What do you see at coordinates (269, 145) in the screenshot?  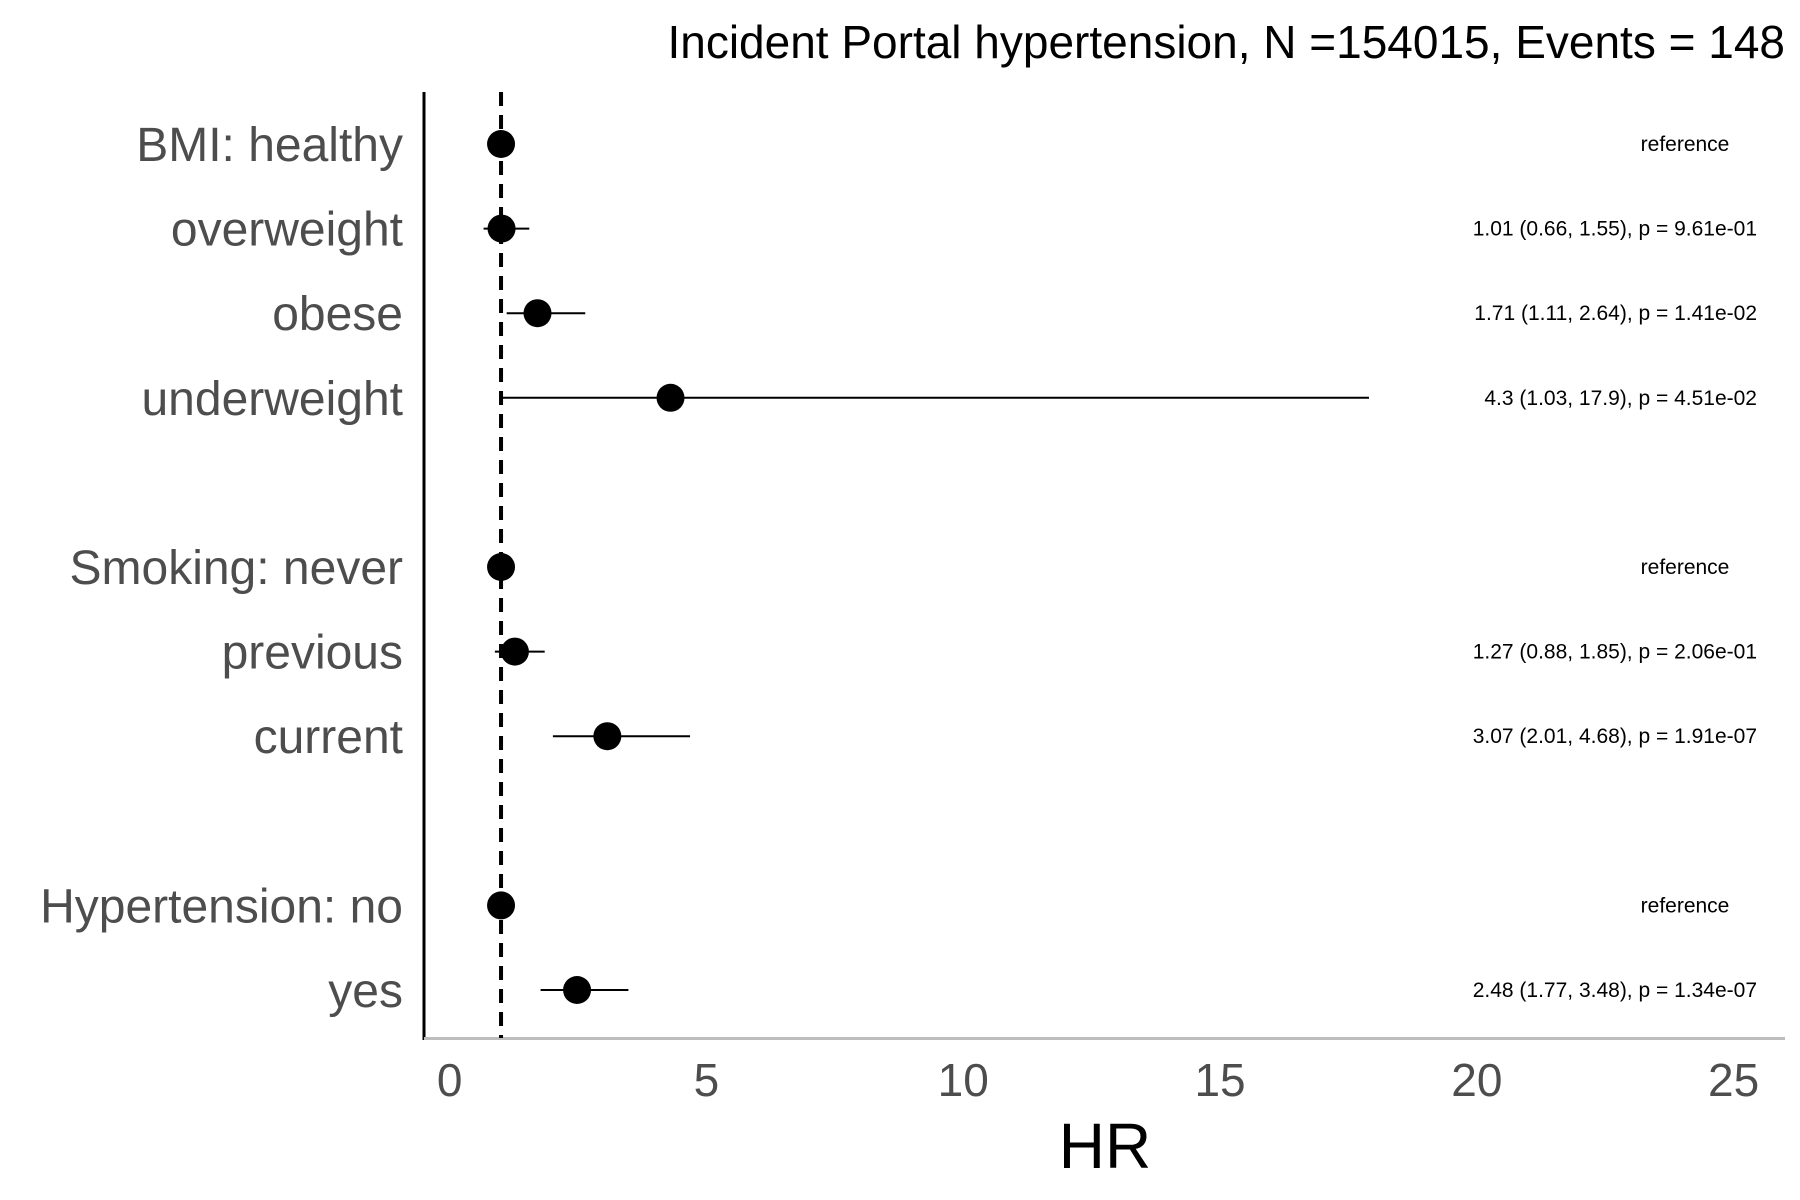 I see `row-label: BMI: healthy` at bounding box center [269, 145].